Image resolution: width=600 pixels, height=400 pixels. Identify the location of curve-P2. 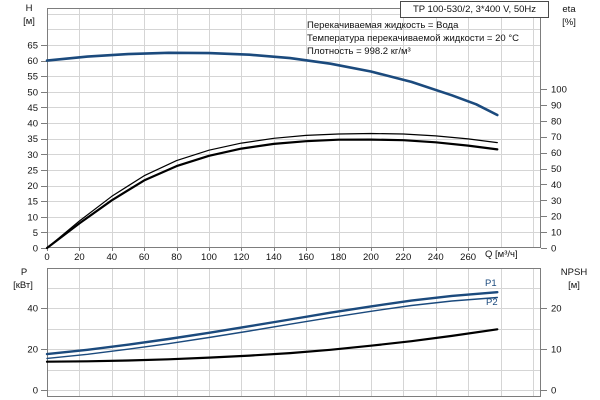
(272, 328).